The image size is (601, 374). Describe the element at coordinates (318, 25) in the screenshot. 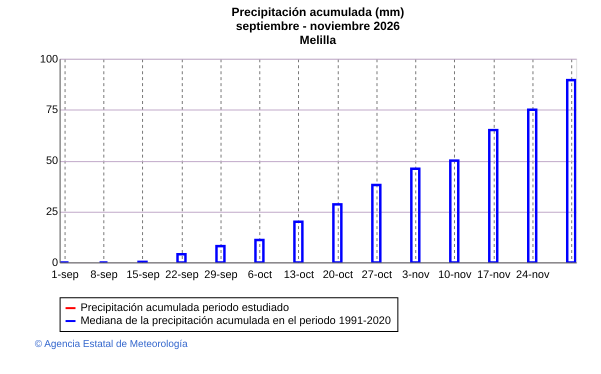

I see `text: septiembre - noviembre 2026` at that location.